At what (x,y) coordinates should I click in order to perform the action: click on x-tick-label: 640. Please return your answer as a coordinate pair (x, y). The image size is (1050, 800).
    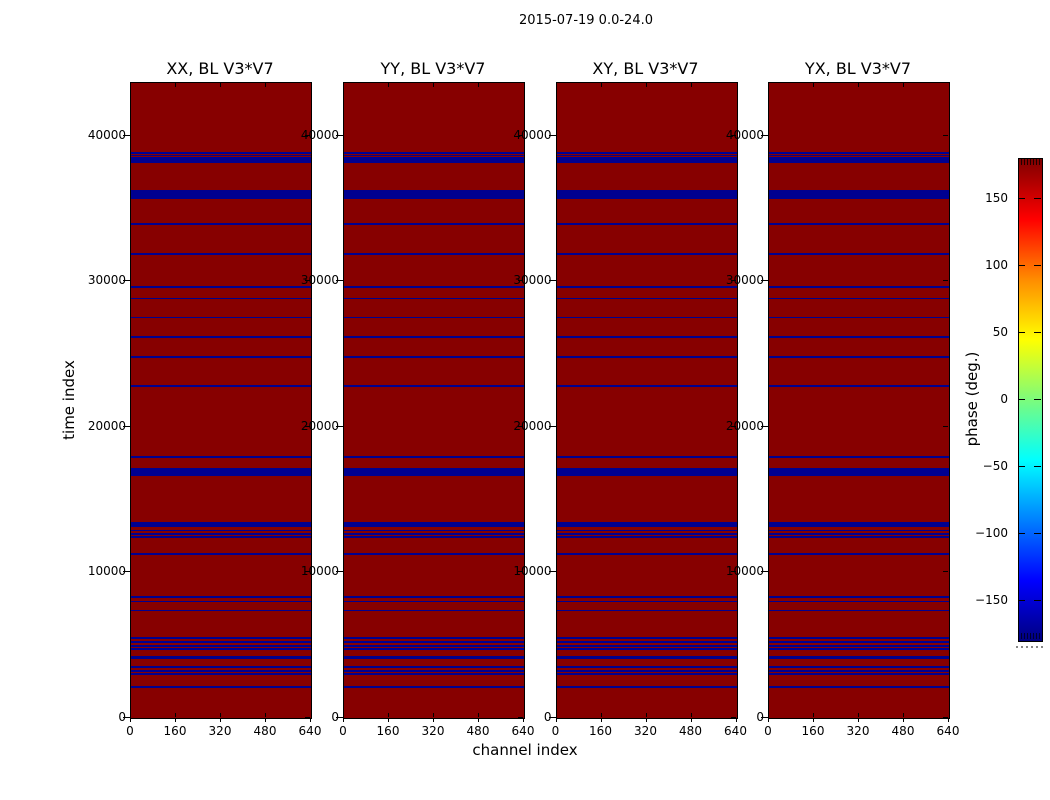
    Looking at the image, I should click on (948, 731).